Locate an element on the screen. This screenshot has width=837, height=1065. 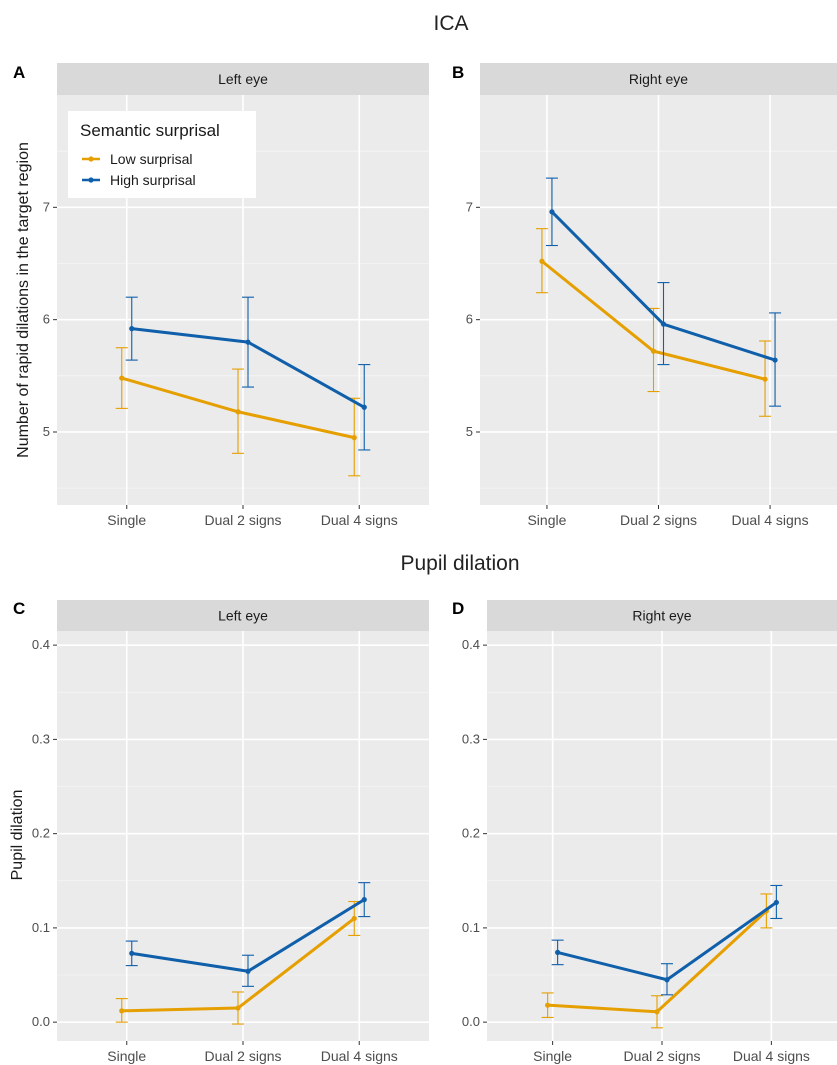
section-title-ica: ICA is located at coordinates (450, 23).